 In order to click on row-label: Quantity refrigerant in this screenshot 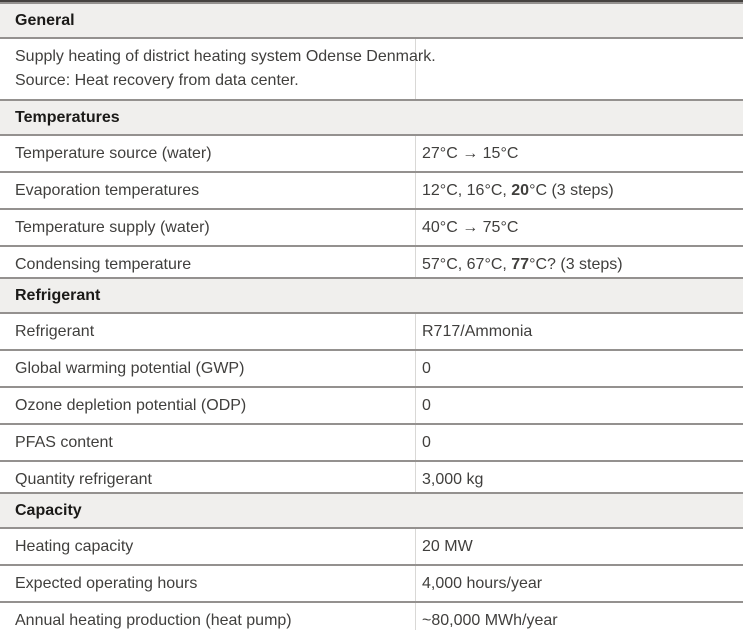, I will do `click(83, 479)`.